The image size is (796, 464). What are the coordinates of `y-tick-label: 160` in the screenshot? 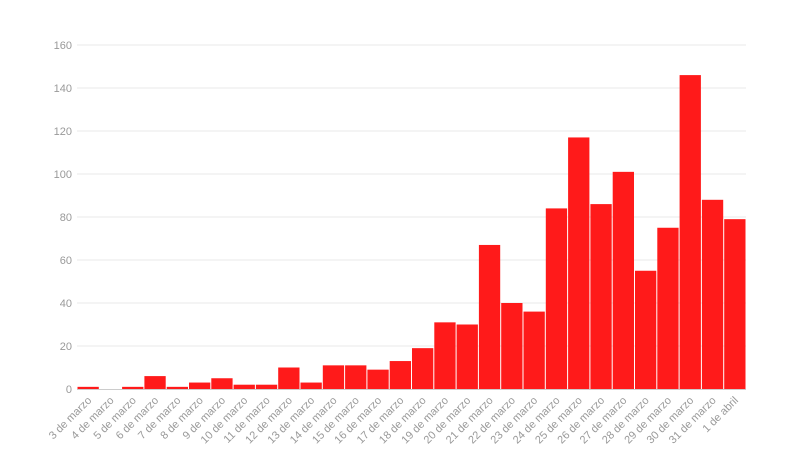 It's located at (63, 46).